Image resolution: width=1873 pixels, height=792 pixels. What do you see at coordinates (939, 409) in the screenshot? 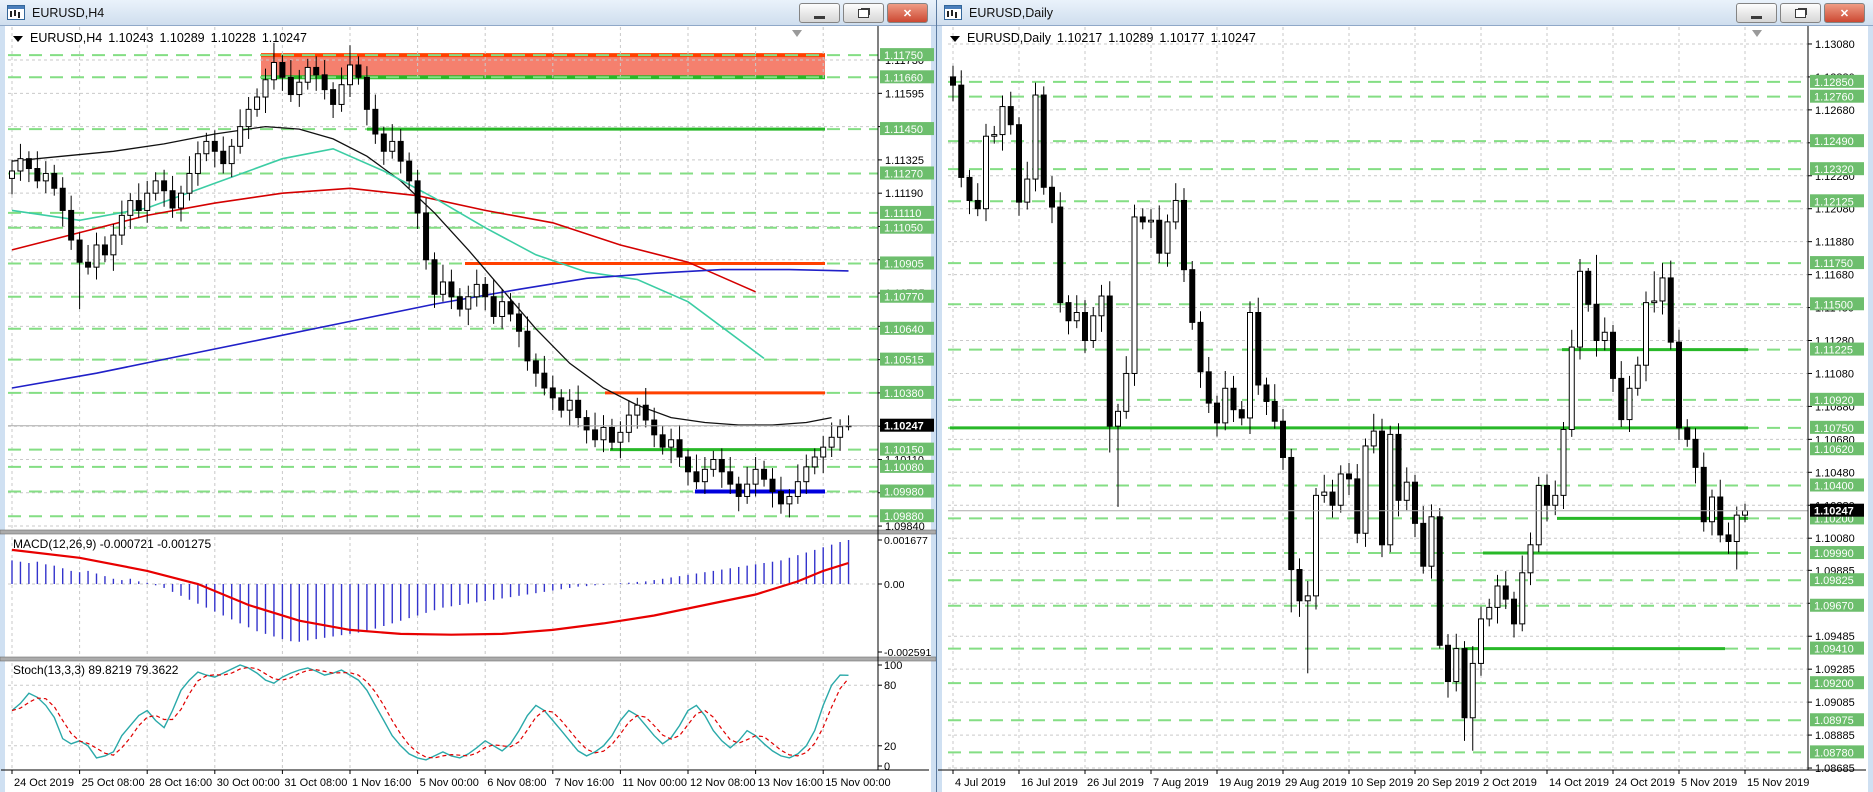
I see `window-frame-left` at bounding box center [939, 409].